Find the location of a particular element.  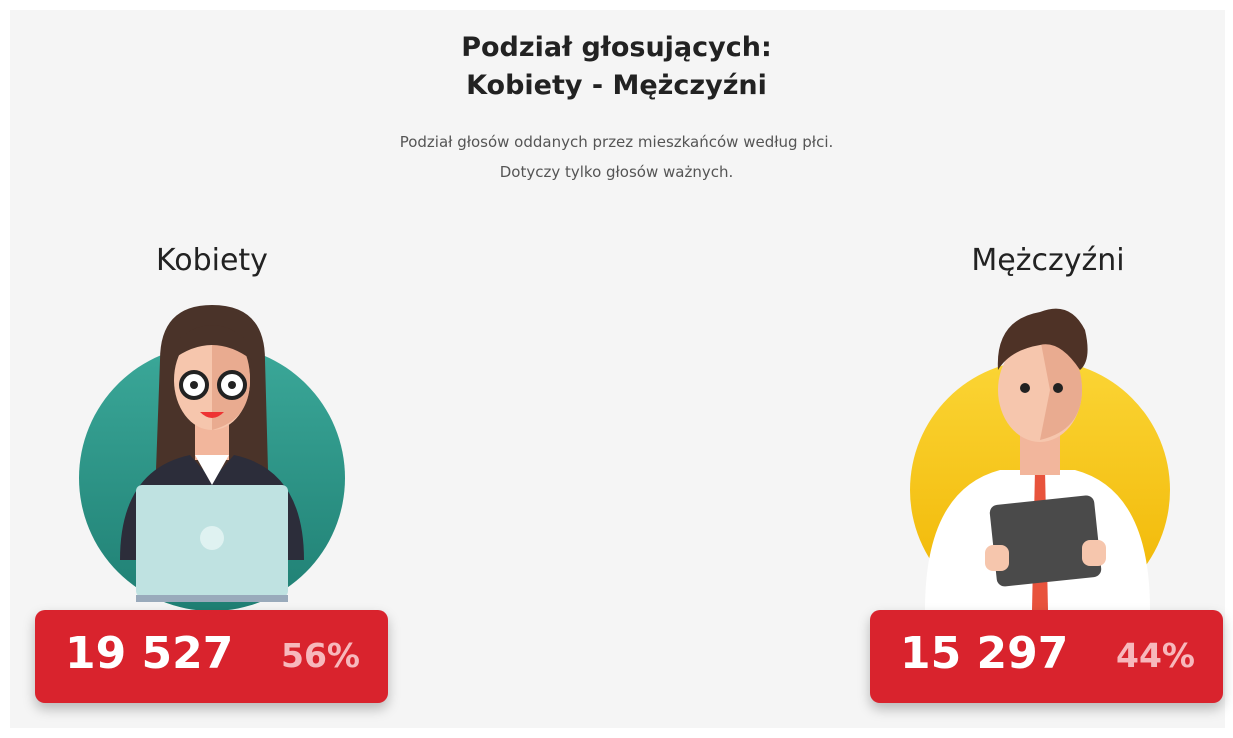

vote-count: 15 297 is located at coordinates (984, 653).